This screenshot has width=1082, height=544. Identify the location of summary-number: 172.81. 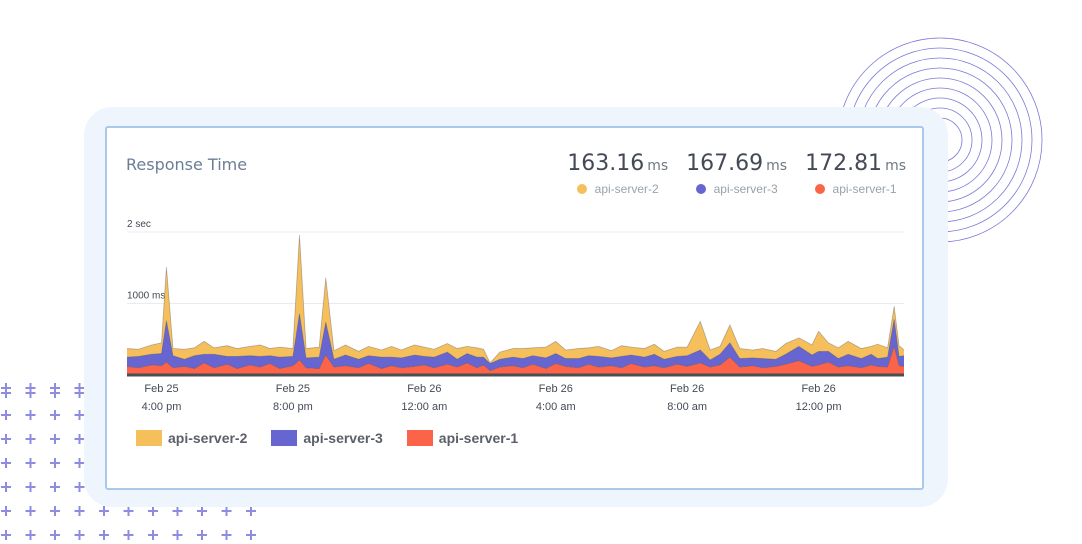
(844, 163).